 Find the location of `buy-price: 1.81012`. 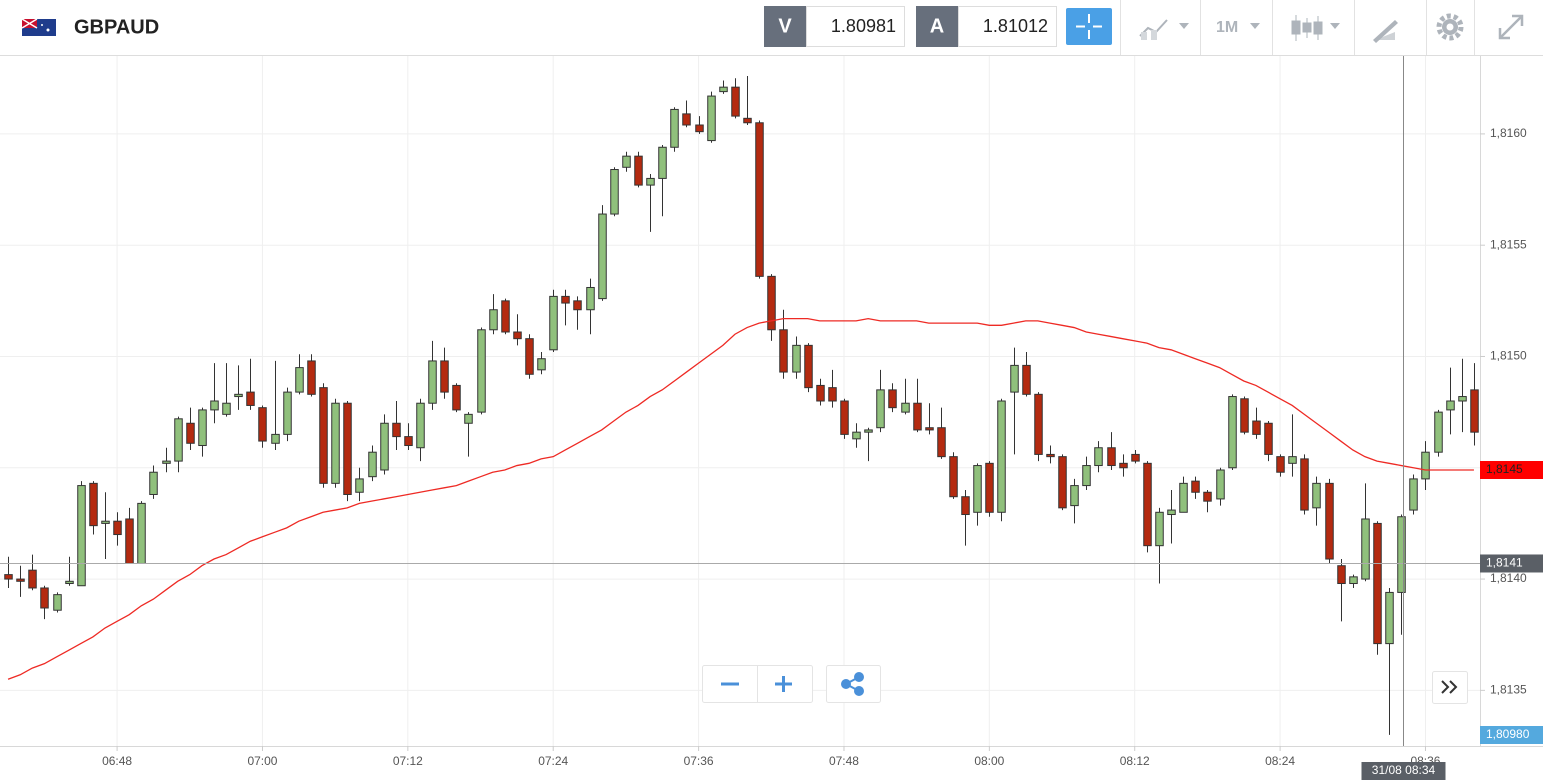

buy-price: 1.81012 is located at coordinates (1015, 26).